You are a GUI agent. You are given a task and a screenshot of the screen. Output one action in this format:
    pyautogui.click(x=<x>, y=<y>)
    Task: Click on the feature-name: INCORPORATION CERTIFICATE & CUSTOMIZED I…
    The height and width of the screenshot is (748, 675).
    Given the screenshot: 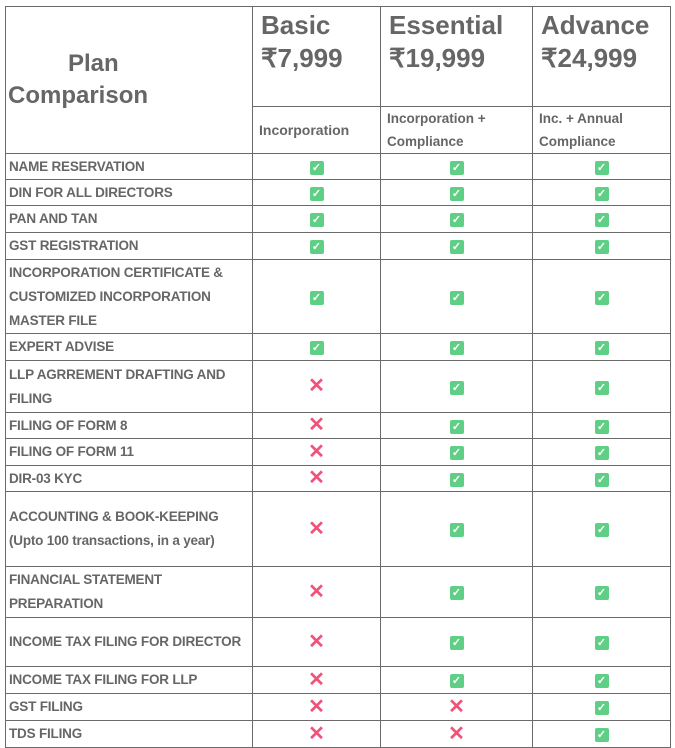 What is the action you would take?
    pyautogui.click(x=129, y=296)
    